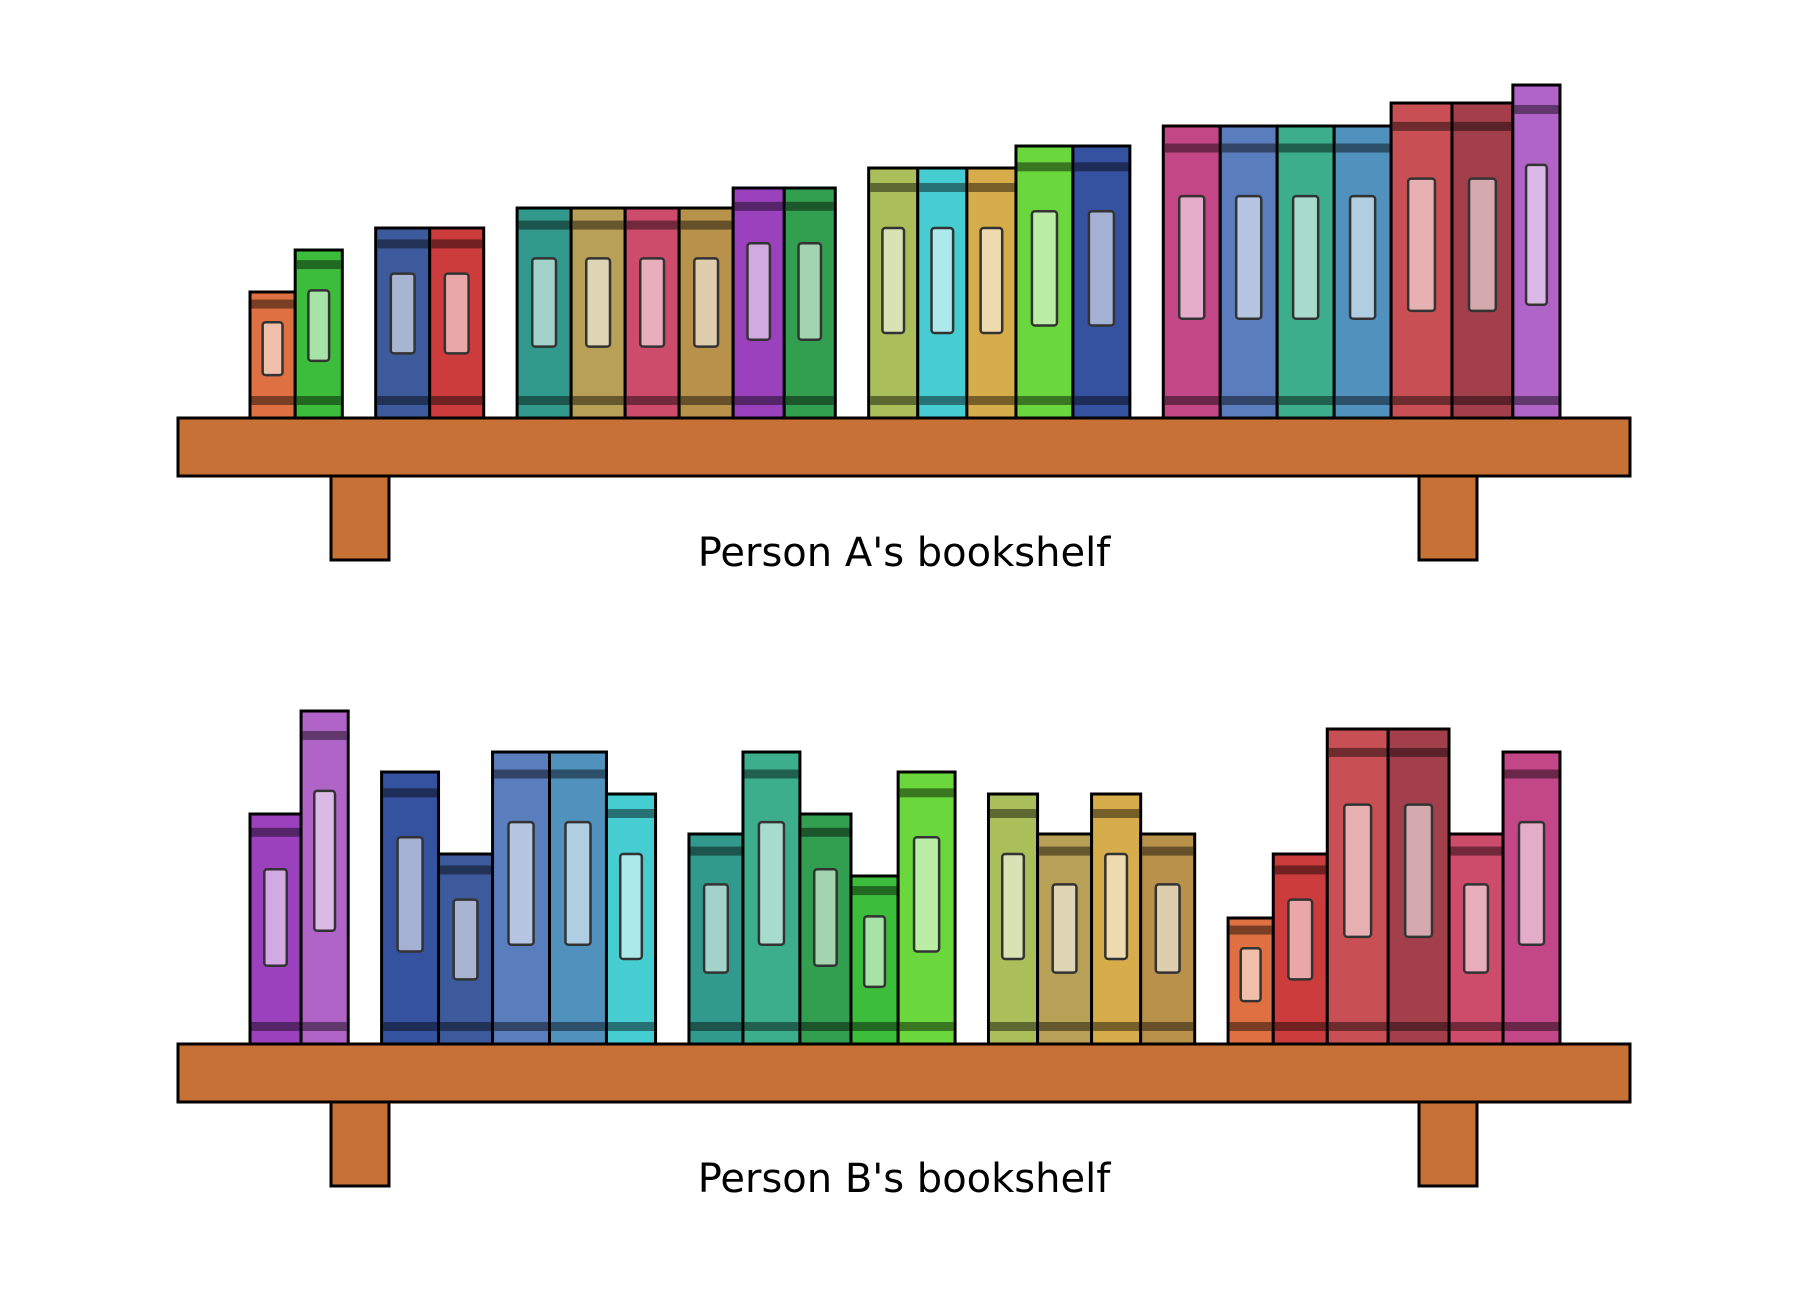 The width and height of the screenshot is (1800, 1290). What do you see at coordinates (706, 313) in the screenshot?
I see `book-spine` at bounding box center [706, 313].